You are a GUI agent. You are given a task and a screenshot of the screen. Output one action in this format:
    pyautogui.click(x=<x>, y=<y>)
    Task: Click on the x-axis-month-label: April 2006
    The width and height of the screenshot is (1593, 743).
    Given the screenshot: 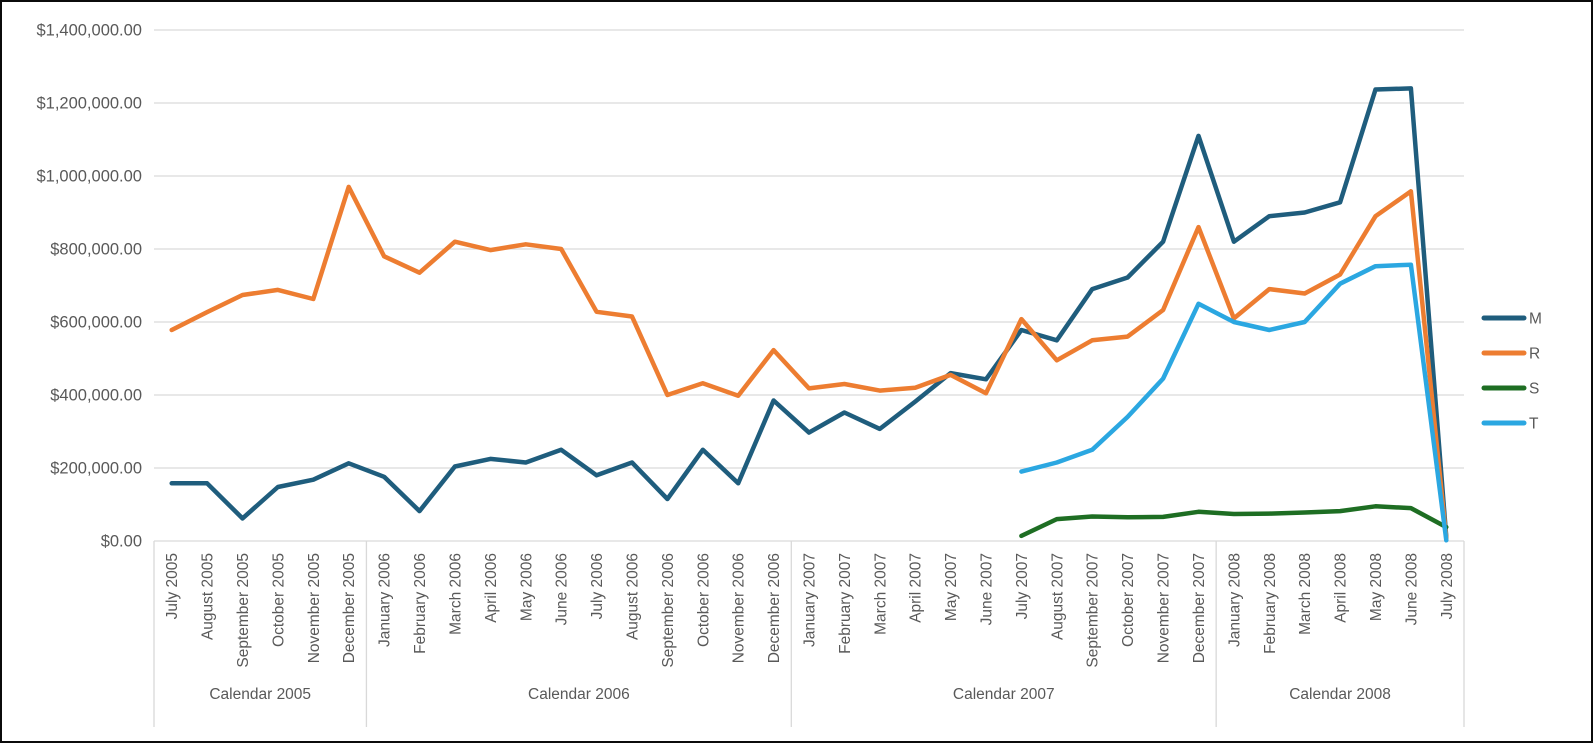 What is the action you would take?
    pyautogui.click(x=491, y=588)
    